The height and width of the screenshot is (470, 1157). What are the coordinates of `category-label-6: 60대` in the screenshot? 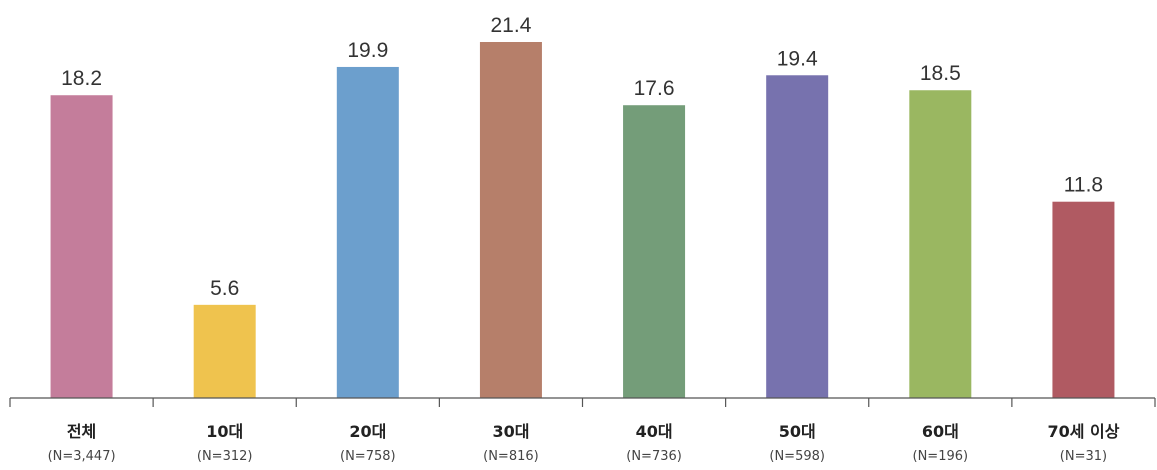 It's located at (940, 431).